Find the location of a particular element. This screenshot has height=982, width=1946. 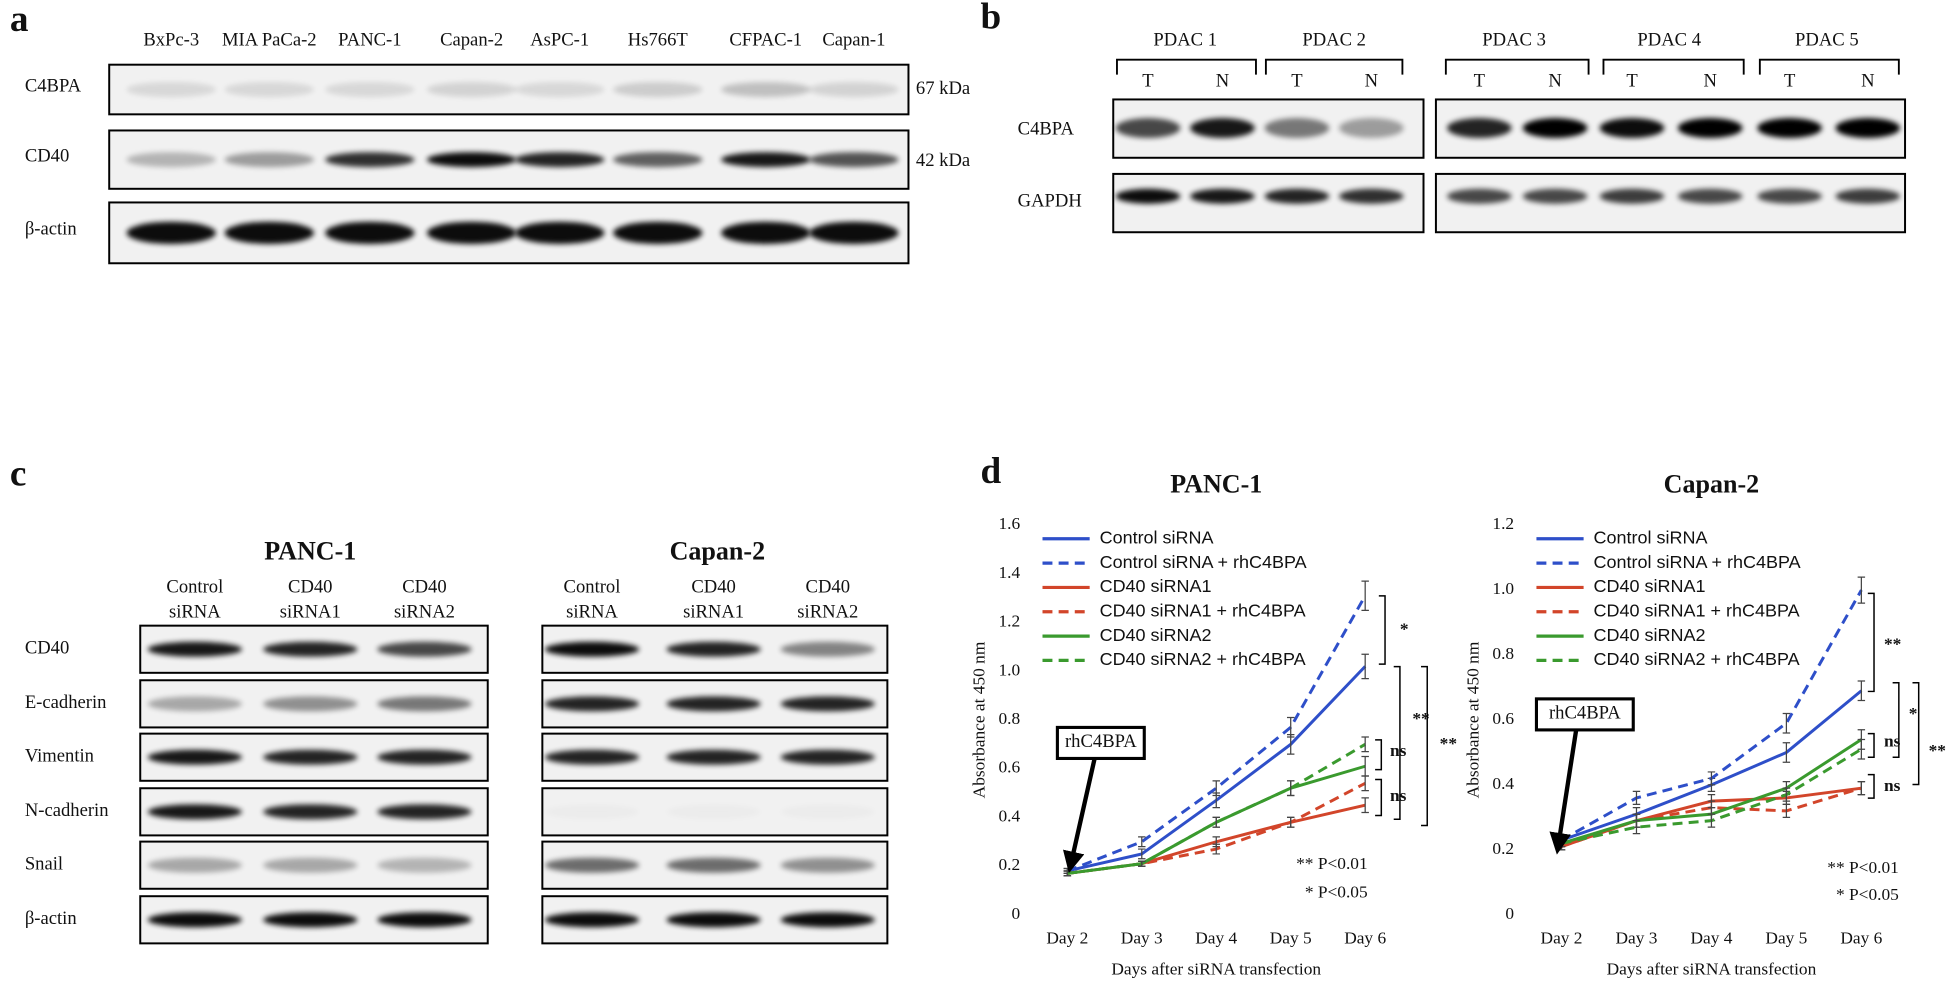

panel-label: a is located at coordinates (19, 20).